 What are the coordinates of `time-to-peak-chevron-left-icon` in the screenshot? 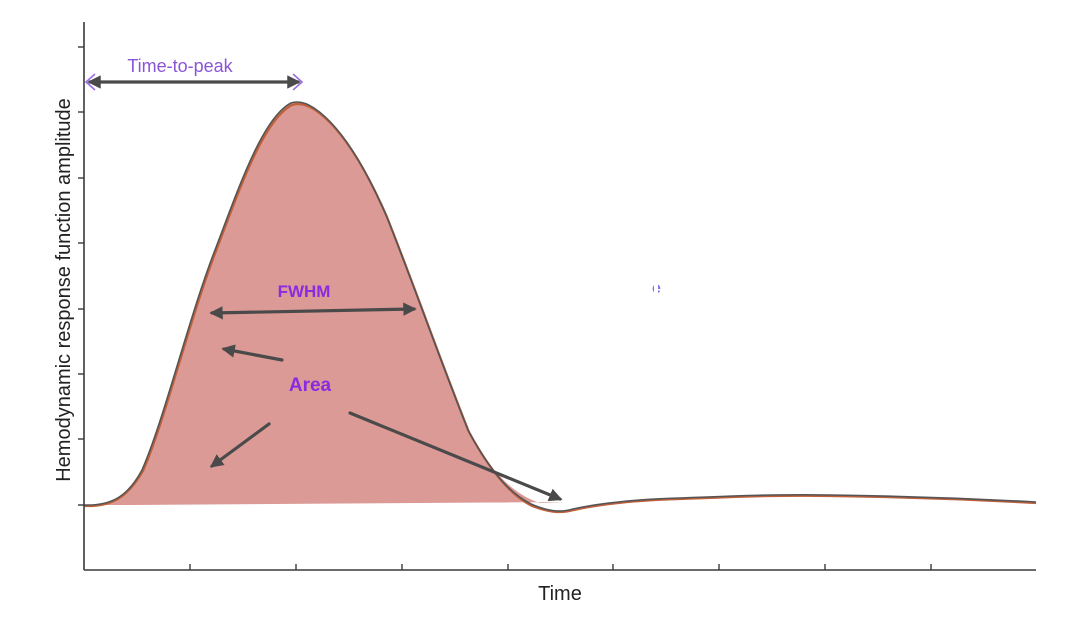 It's located at (90, 82).